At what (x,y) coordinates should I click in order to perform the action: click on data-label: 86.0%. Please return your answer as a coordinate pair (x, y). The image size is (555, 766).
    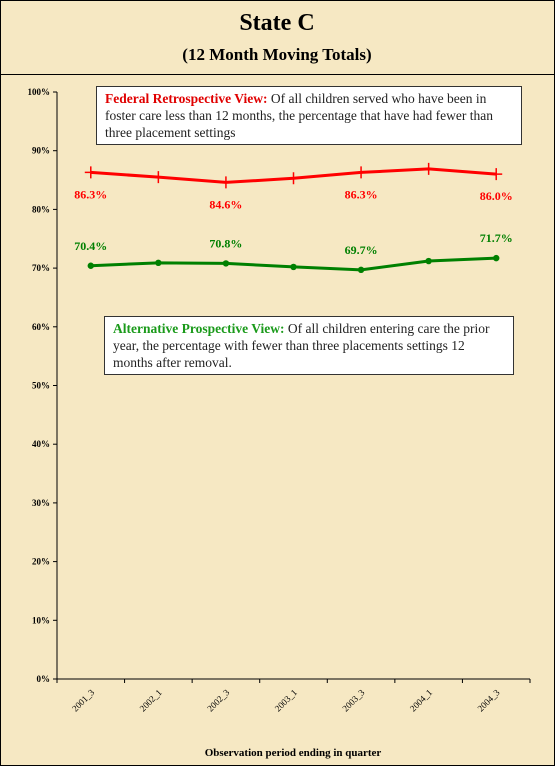
    Looking at the image, I should click on (496, 196).